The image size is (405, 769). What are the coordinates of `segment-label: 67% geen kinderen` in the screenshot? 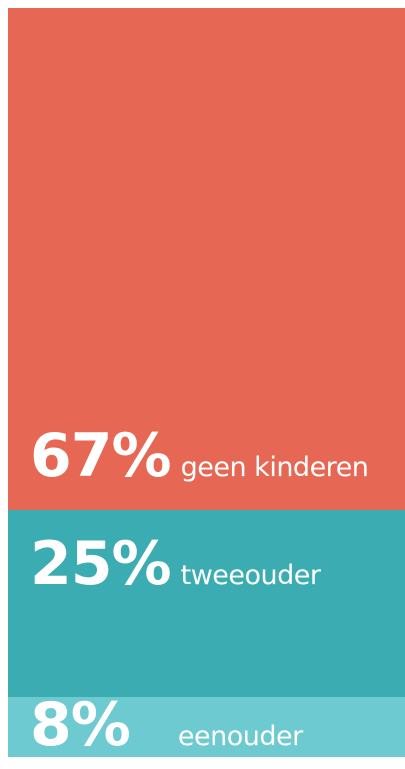 It's located at (199, 456).